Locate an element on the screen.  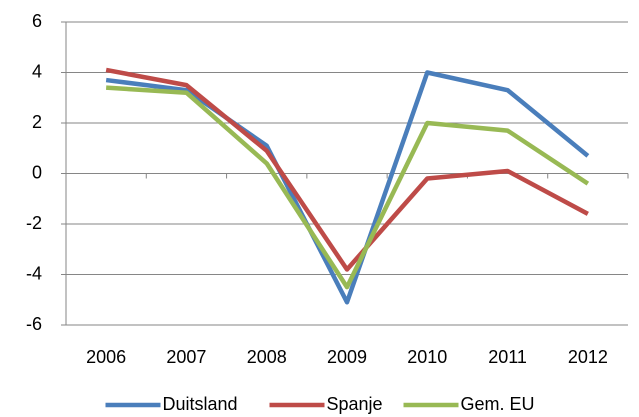
x-tick-label: 2012 is located at coordinates (588, 357).